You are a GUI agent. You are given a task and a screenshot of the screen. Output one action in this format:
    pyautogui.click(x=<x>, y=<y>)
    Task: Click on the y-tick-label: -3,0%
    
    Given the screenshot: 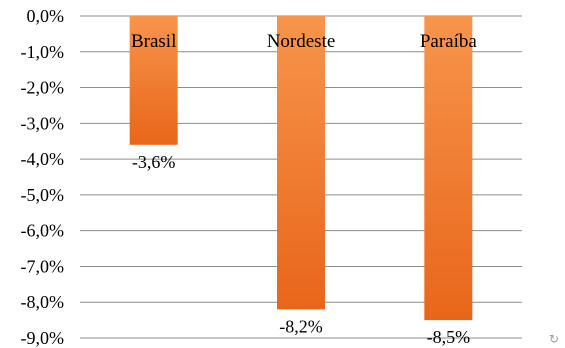 What is the action you would take?
    pyautogui.click(x=43, y=123)
    